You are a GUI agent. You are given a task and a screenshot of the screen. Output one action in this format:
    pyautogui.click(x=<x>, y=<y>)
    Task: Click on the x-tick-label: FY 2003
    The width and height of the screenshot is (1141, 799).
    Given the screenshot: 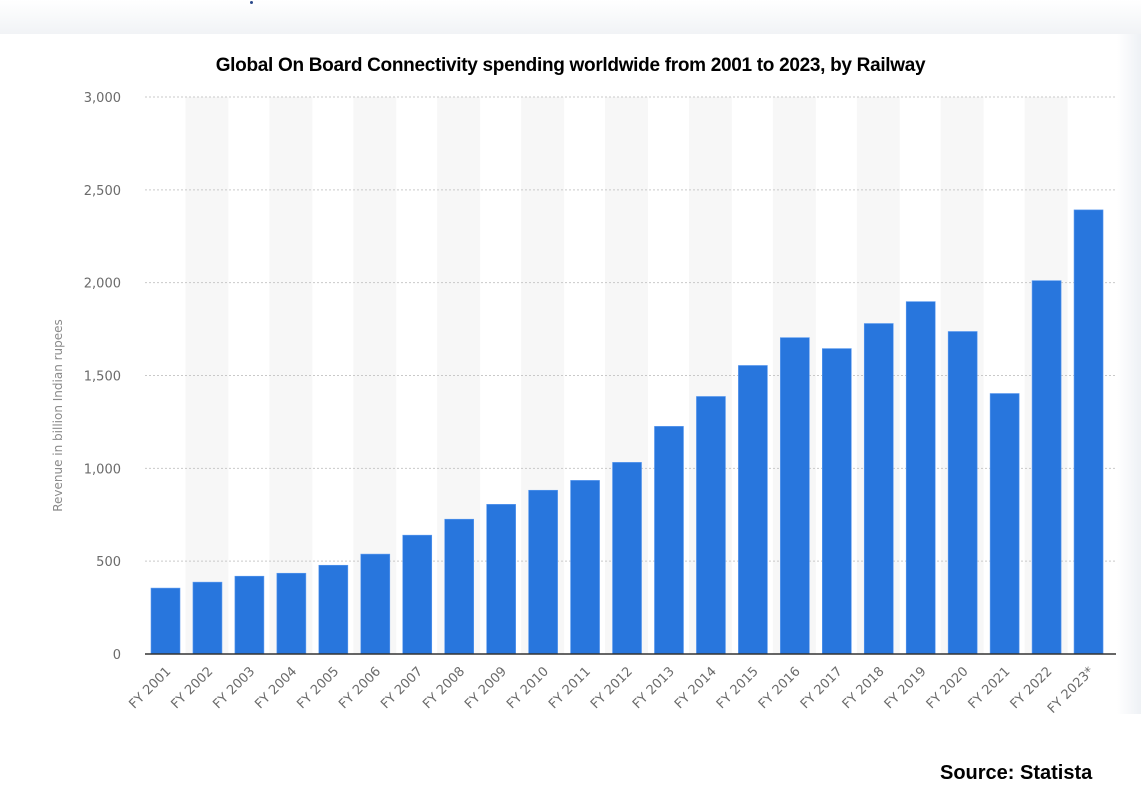 What is the action you would take?
    pyautogui.click(x=234, y=688)
    